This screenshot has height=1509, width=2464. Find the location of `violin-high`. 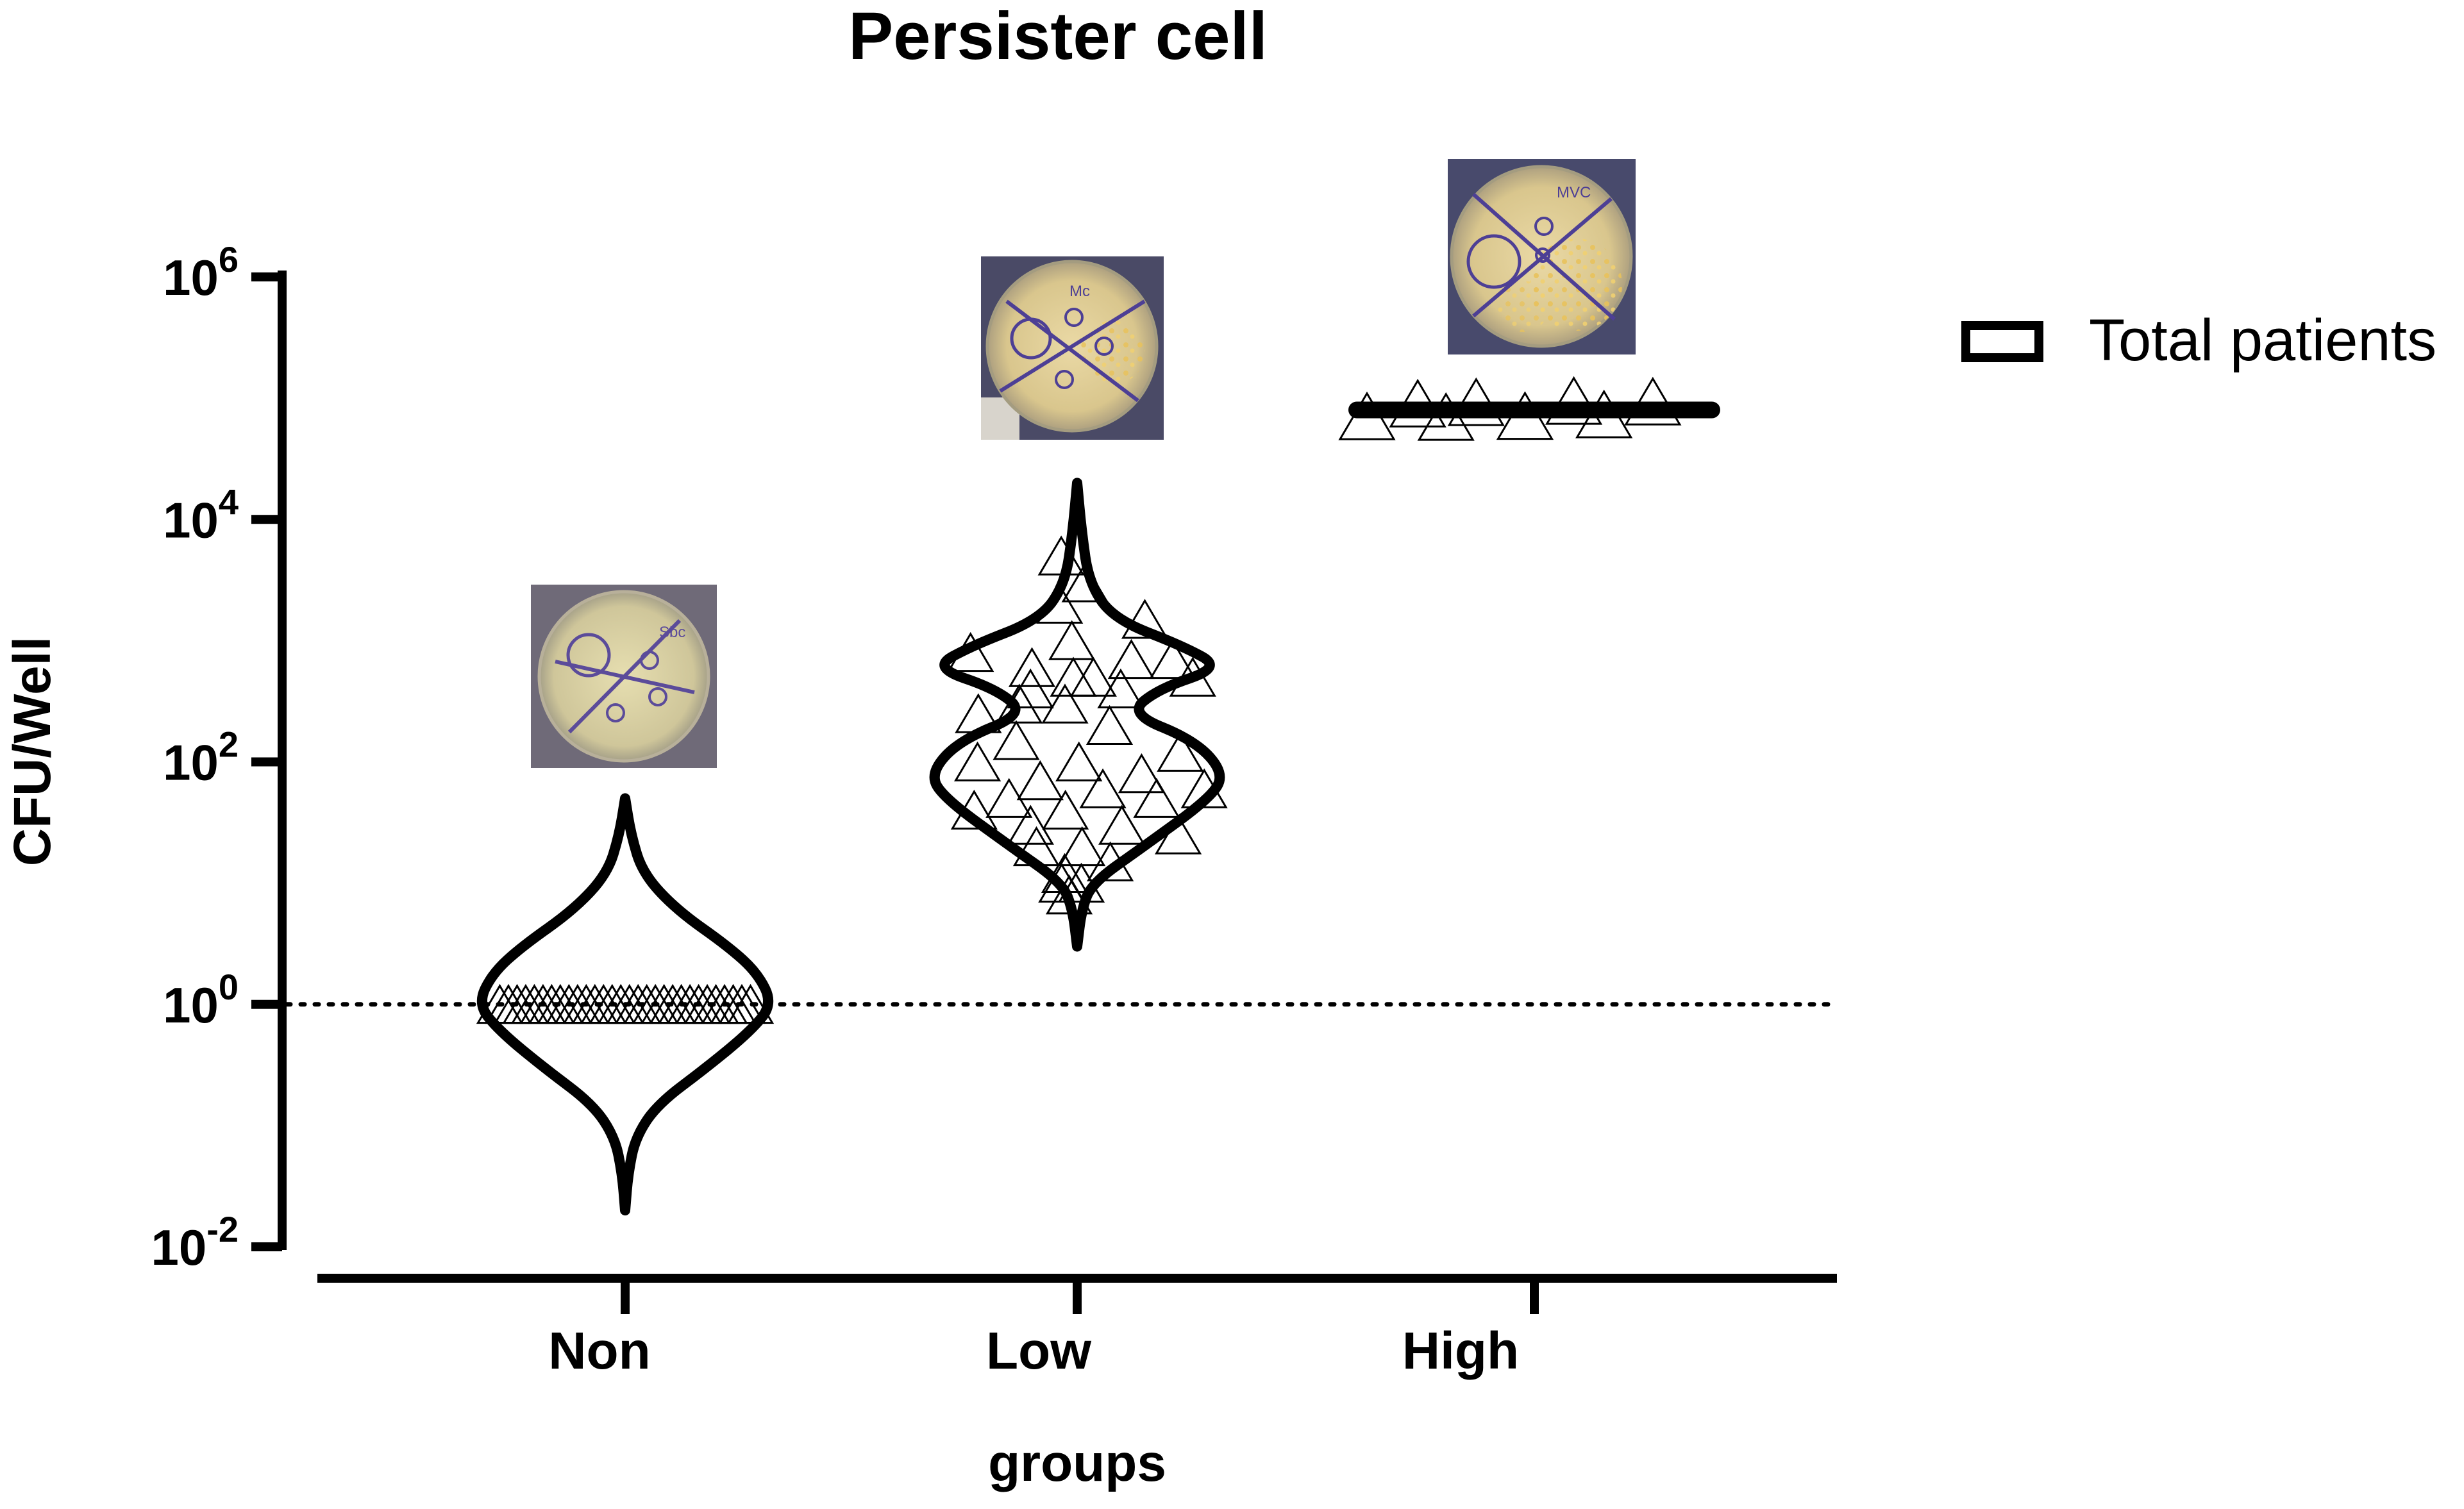

violin-high is located at coordinates (1529, 408).